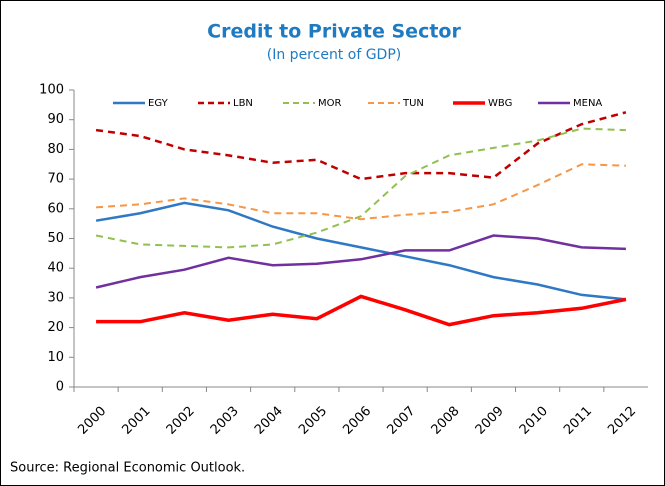 The image size is (665, 486). I want to click on y-tick-label: 100, so click(51, 90).